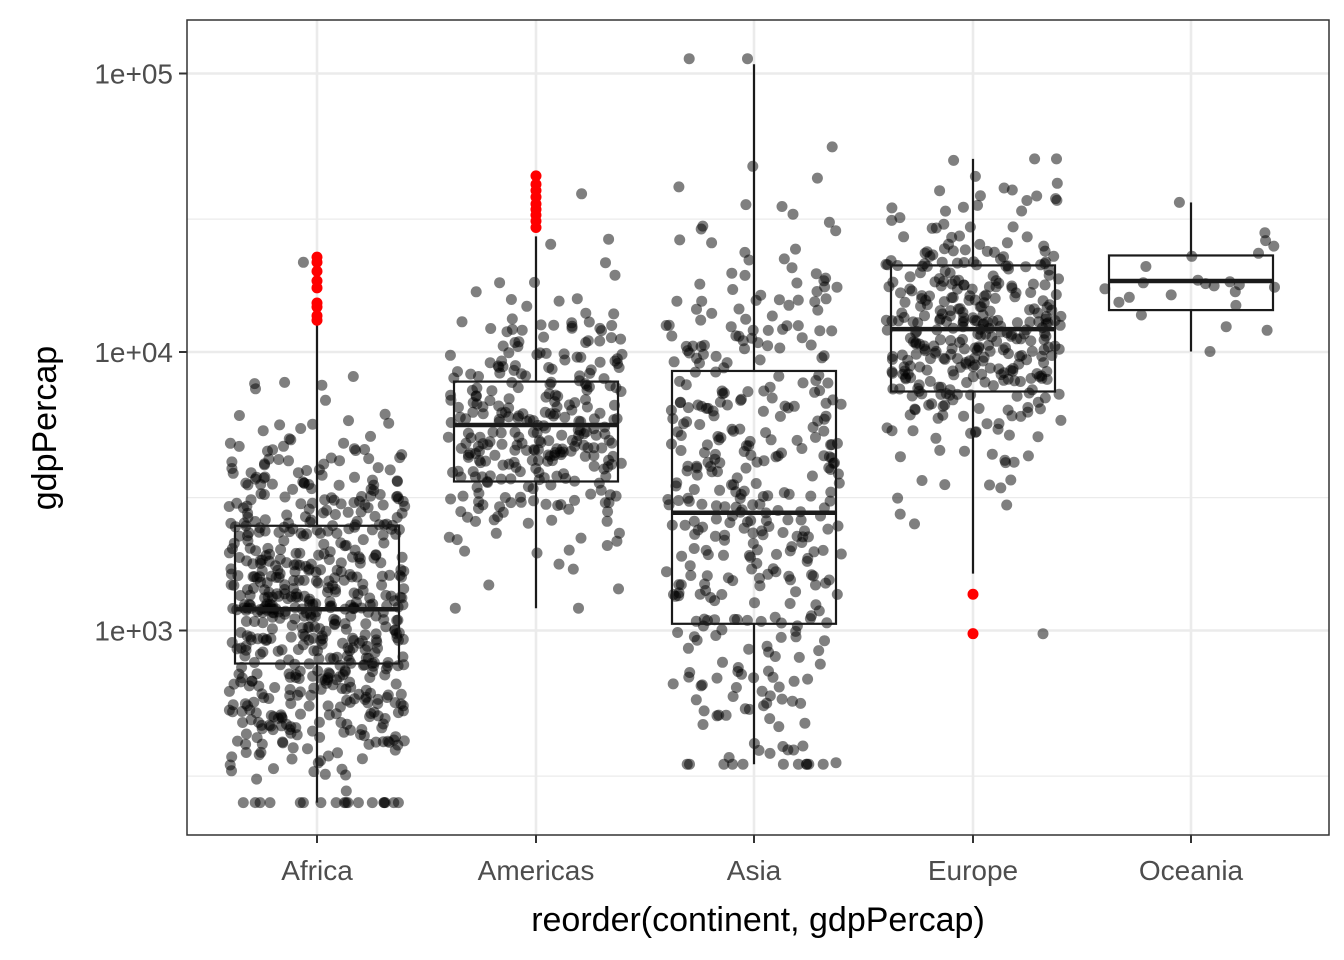 The width and height of the screenshot is (1344, 960). What do you see at coordinates (758, 920) in the screenshot?
I see `x-axis-title: reorder(continent, gdpPercap)` at bounding box center [758, 920].